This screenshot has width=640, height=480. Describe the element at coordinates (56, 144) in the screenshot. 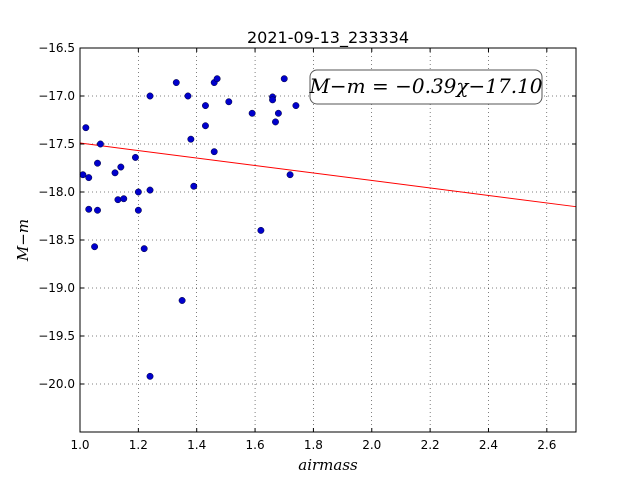

I see `y-tick-label: −17.5` at that location.